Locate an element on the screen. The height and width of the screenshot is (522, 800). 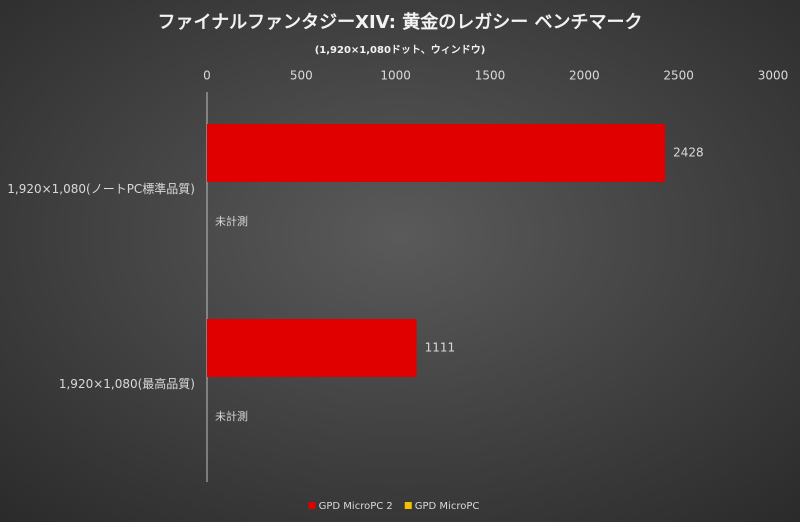
legend-label: GPD MicroPC 2 is located at coordinates (356, 506).